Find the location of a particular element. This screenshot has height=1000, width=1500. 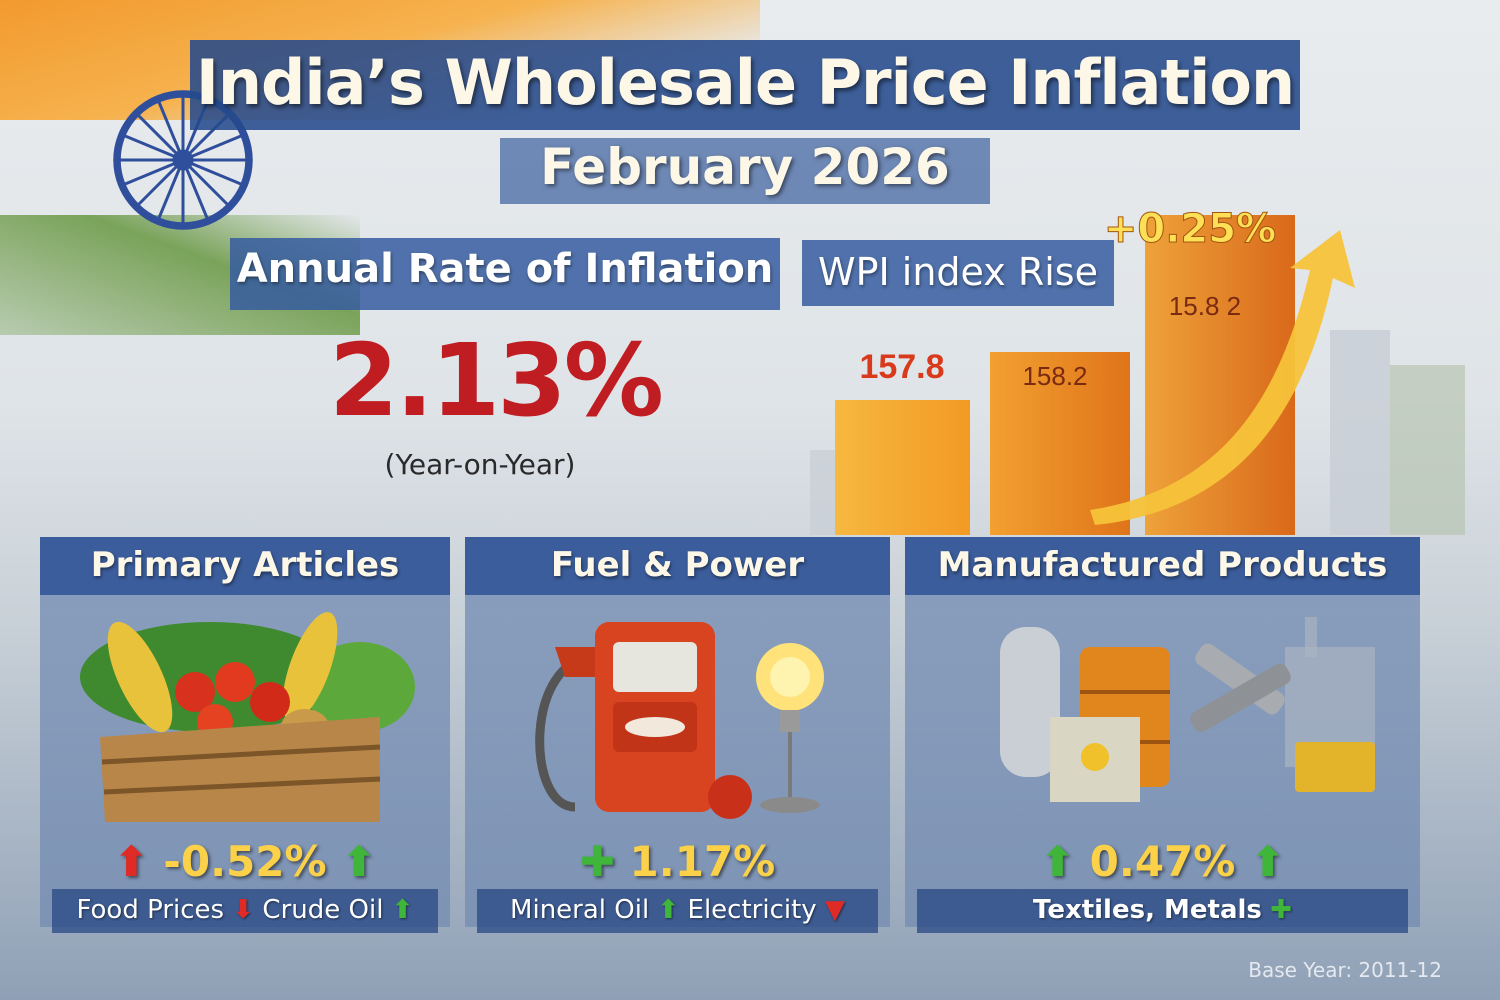

panel-title: Manufactured Products is located at coordinates (1162, 565).